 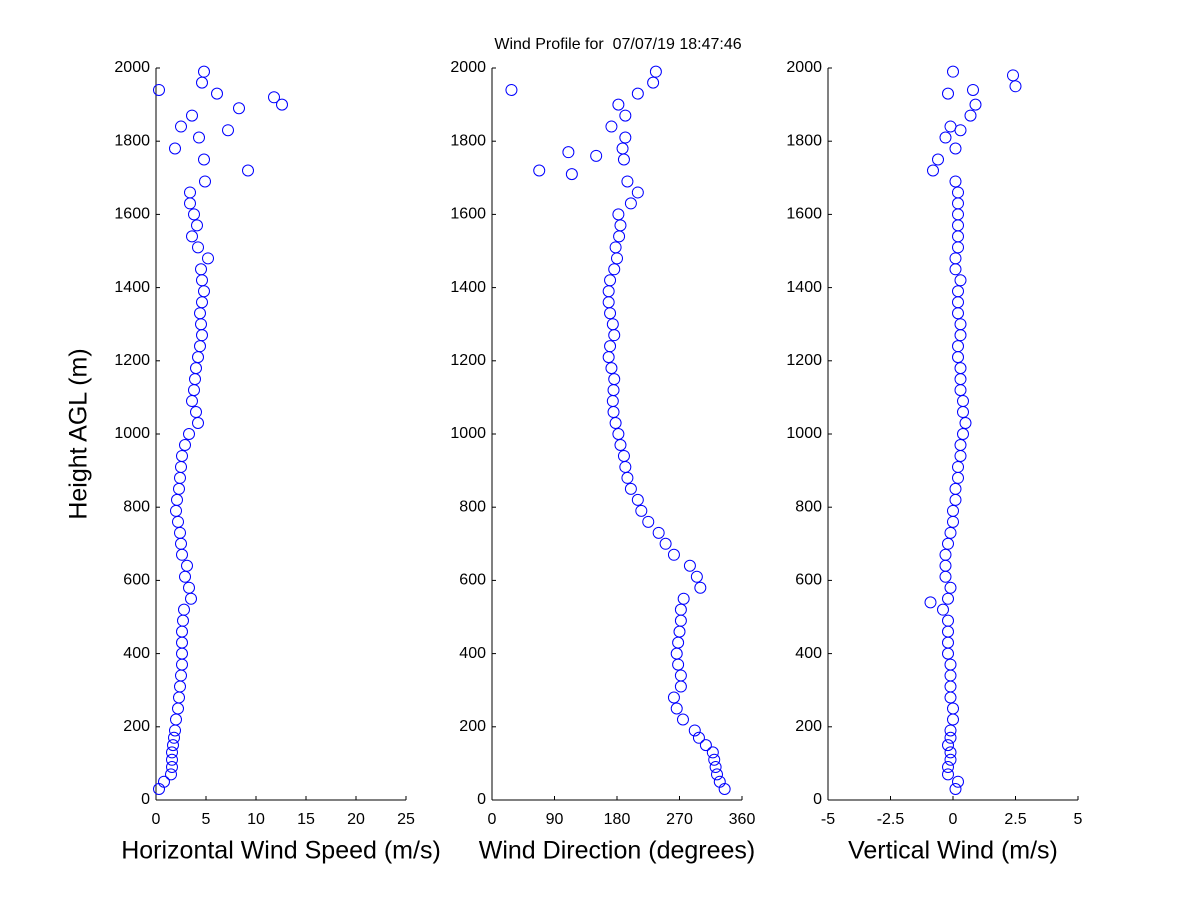 What do you see at coordinates (468, 140) in the screenshot?
I see `y-tick-label: 1800` at bounding box center [468, 140].